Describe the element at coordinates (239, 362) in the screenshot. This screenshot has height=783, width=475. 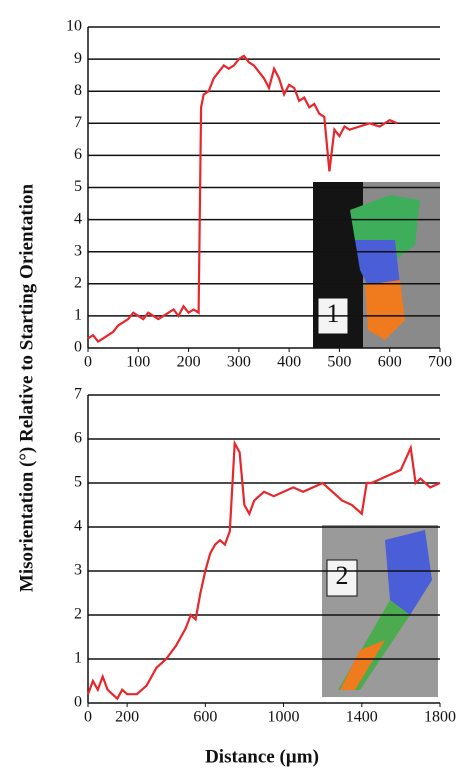
I see `x-tick-label: 300` at that location.